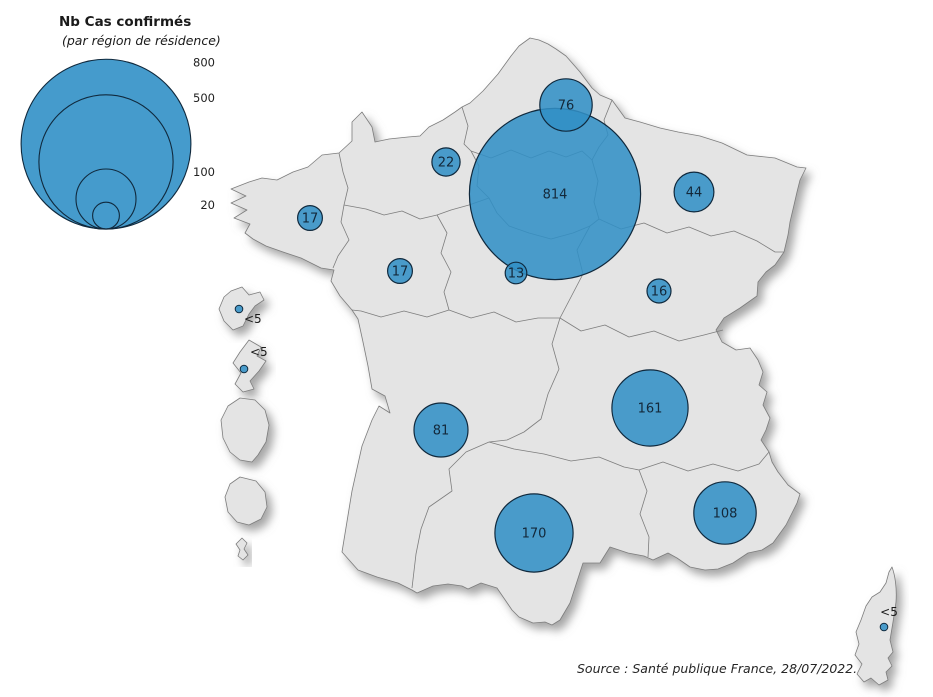 The width and height of the screenshot is (933, 697). Describe the element at coordinates (207, 205) in the screenshot. I see `legend-size-value: 20` at that location.